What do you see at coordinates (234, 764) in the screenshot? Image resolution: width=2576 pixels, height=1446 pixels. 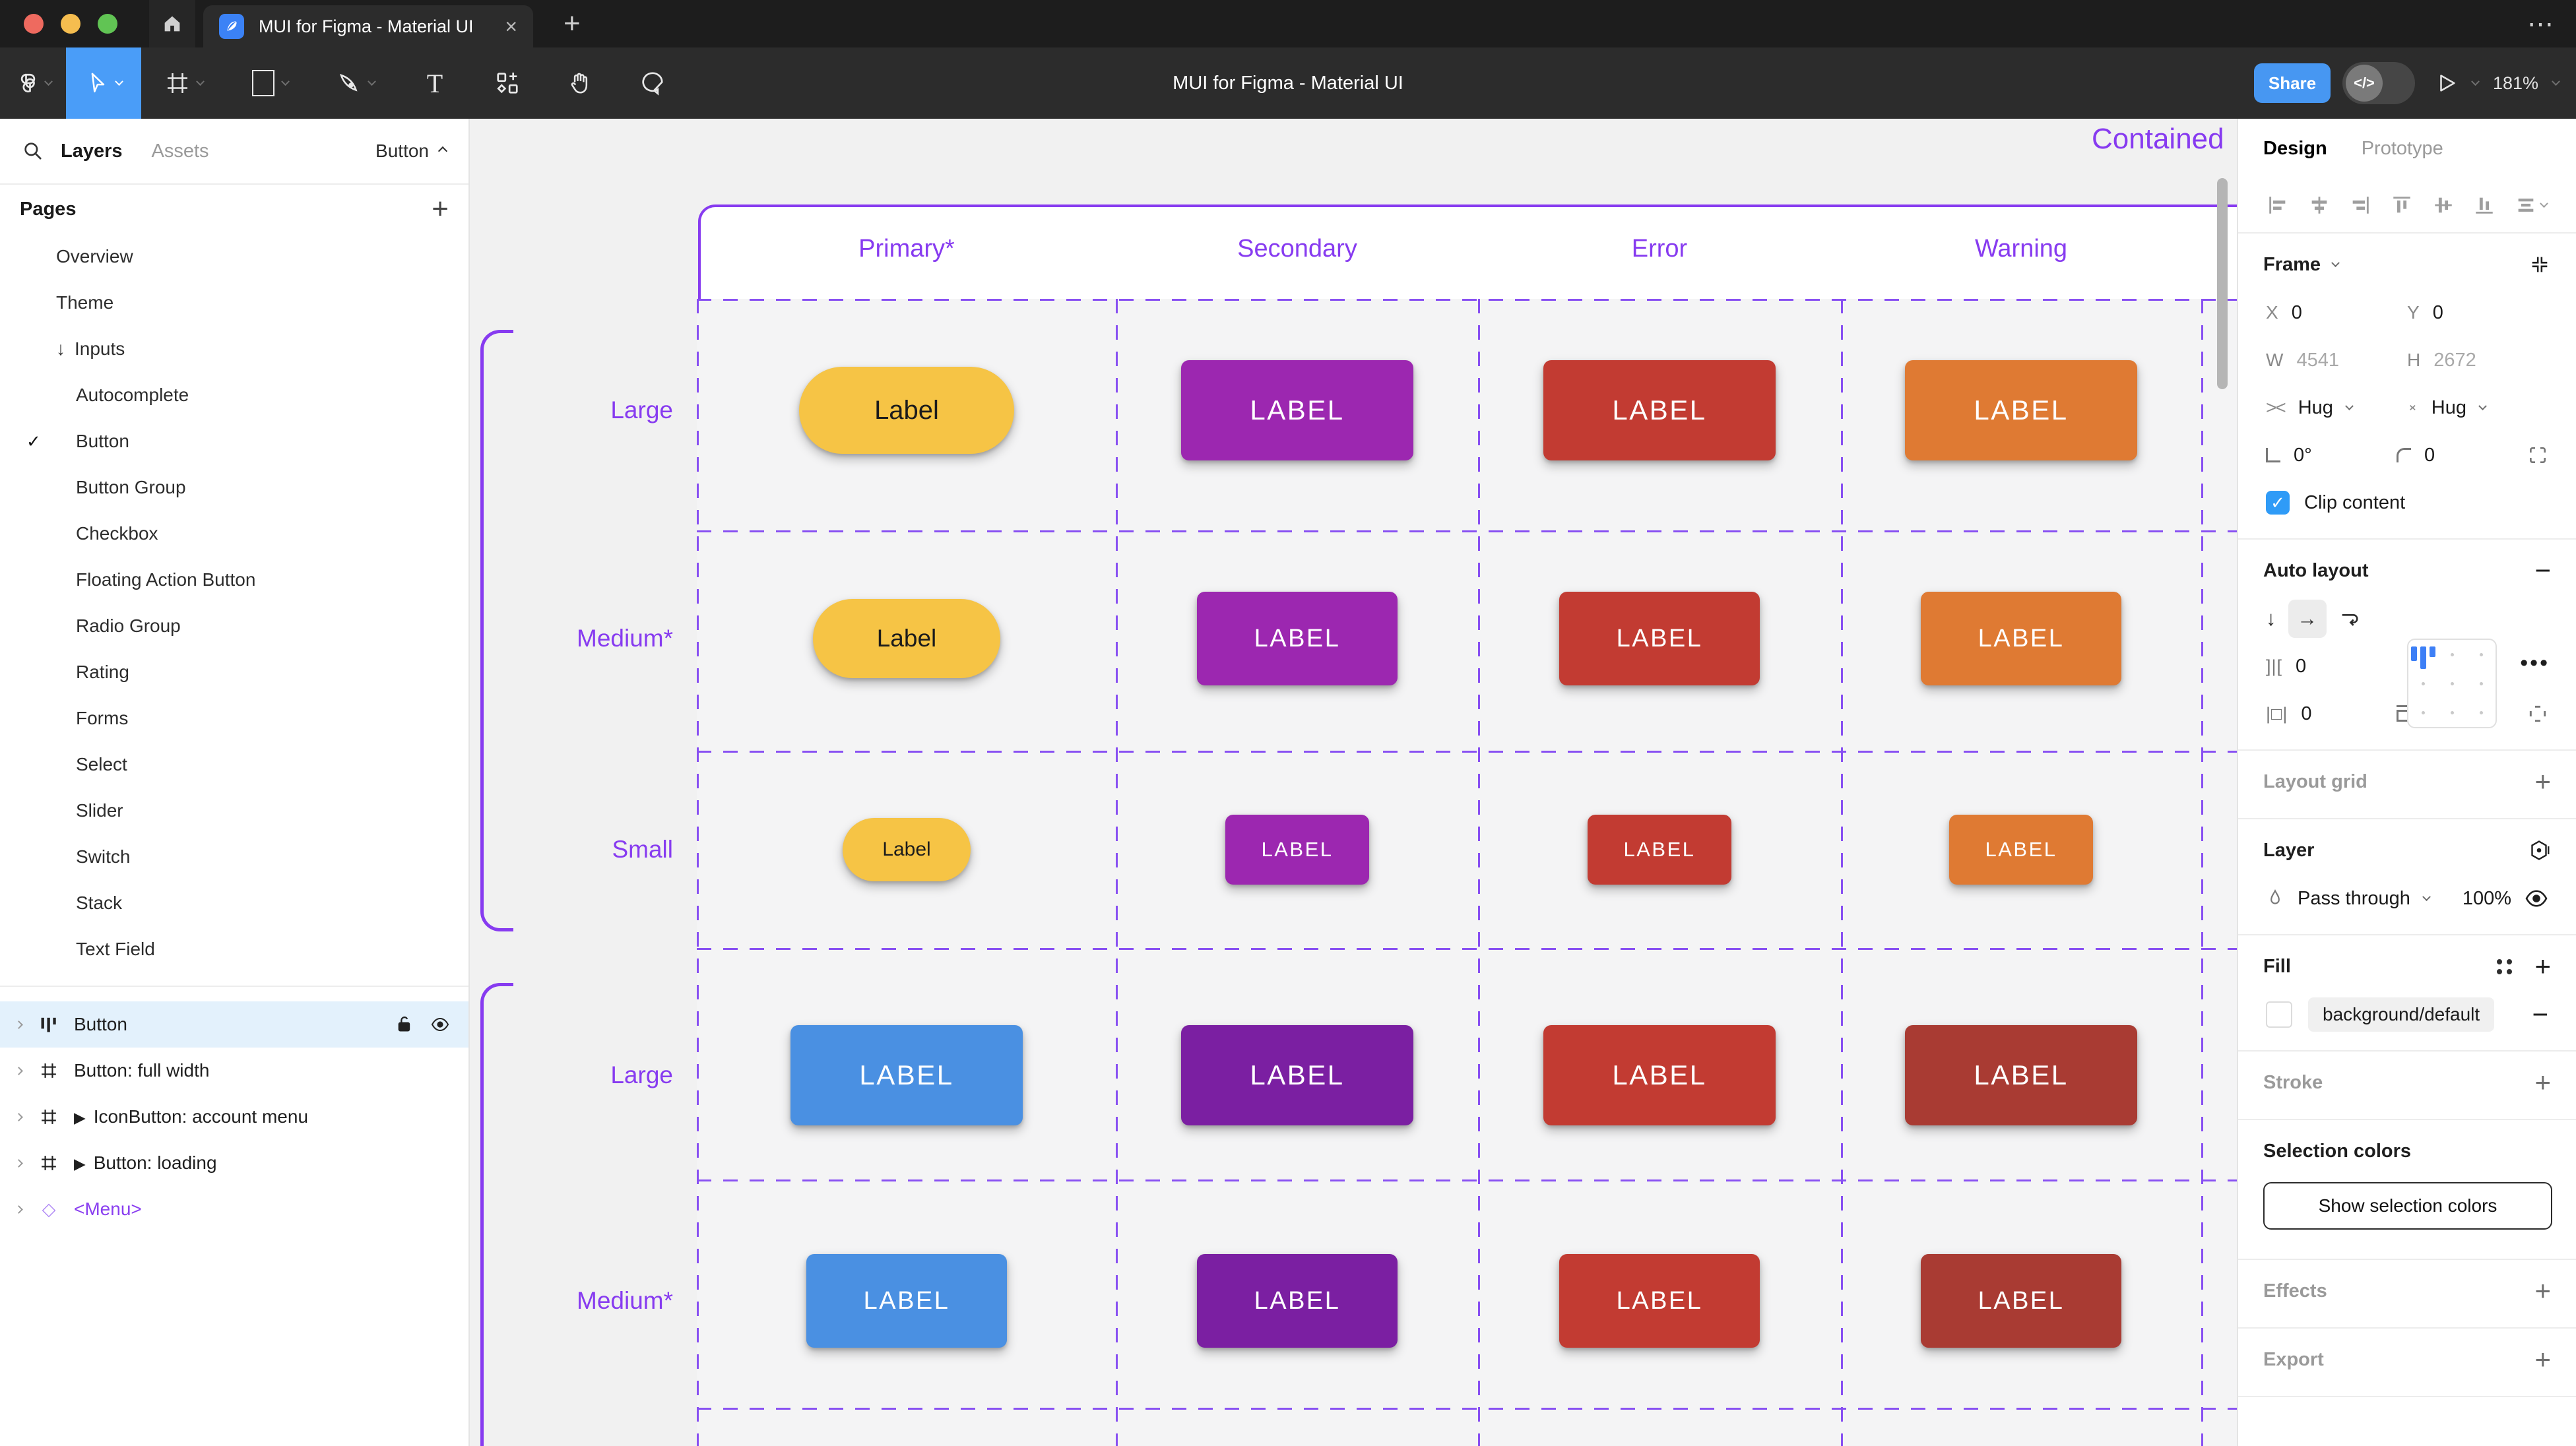 I see `page-item-select: Select` at bounding box center [234, 764].